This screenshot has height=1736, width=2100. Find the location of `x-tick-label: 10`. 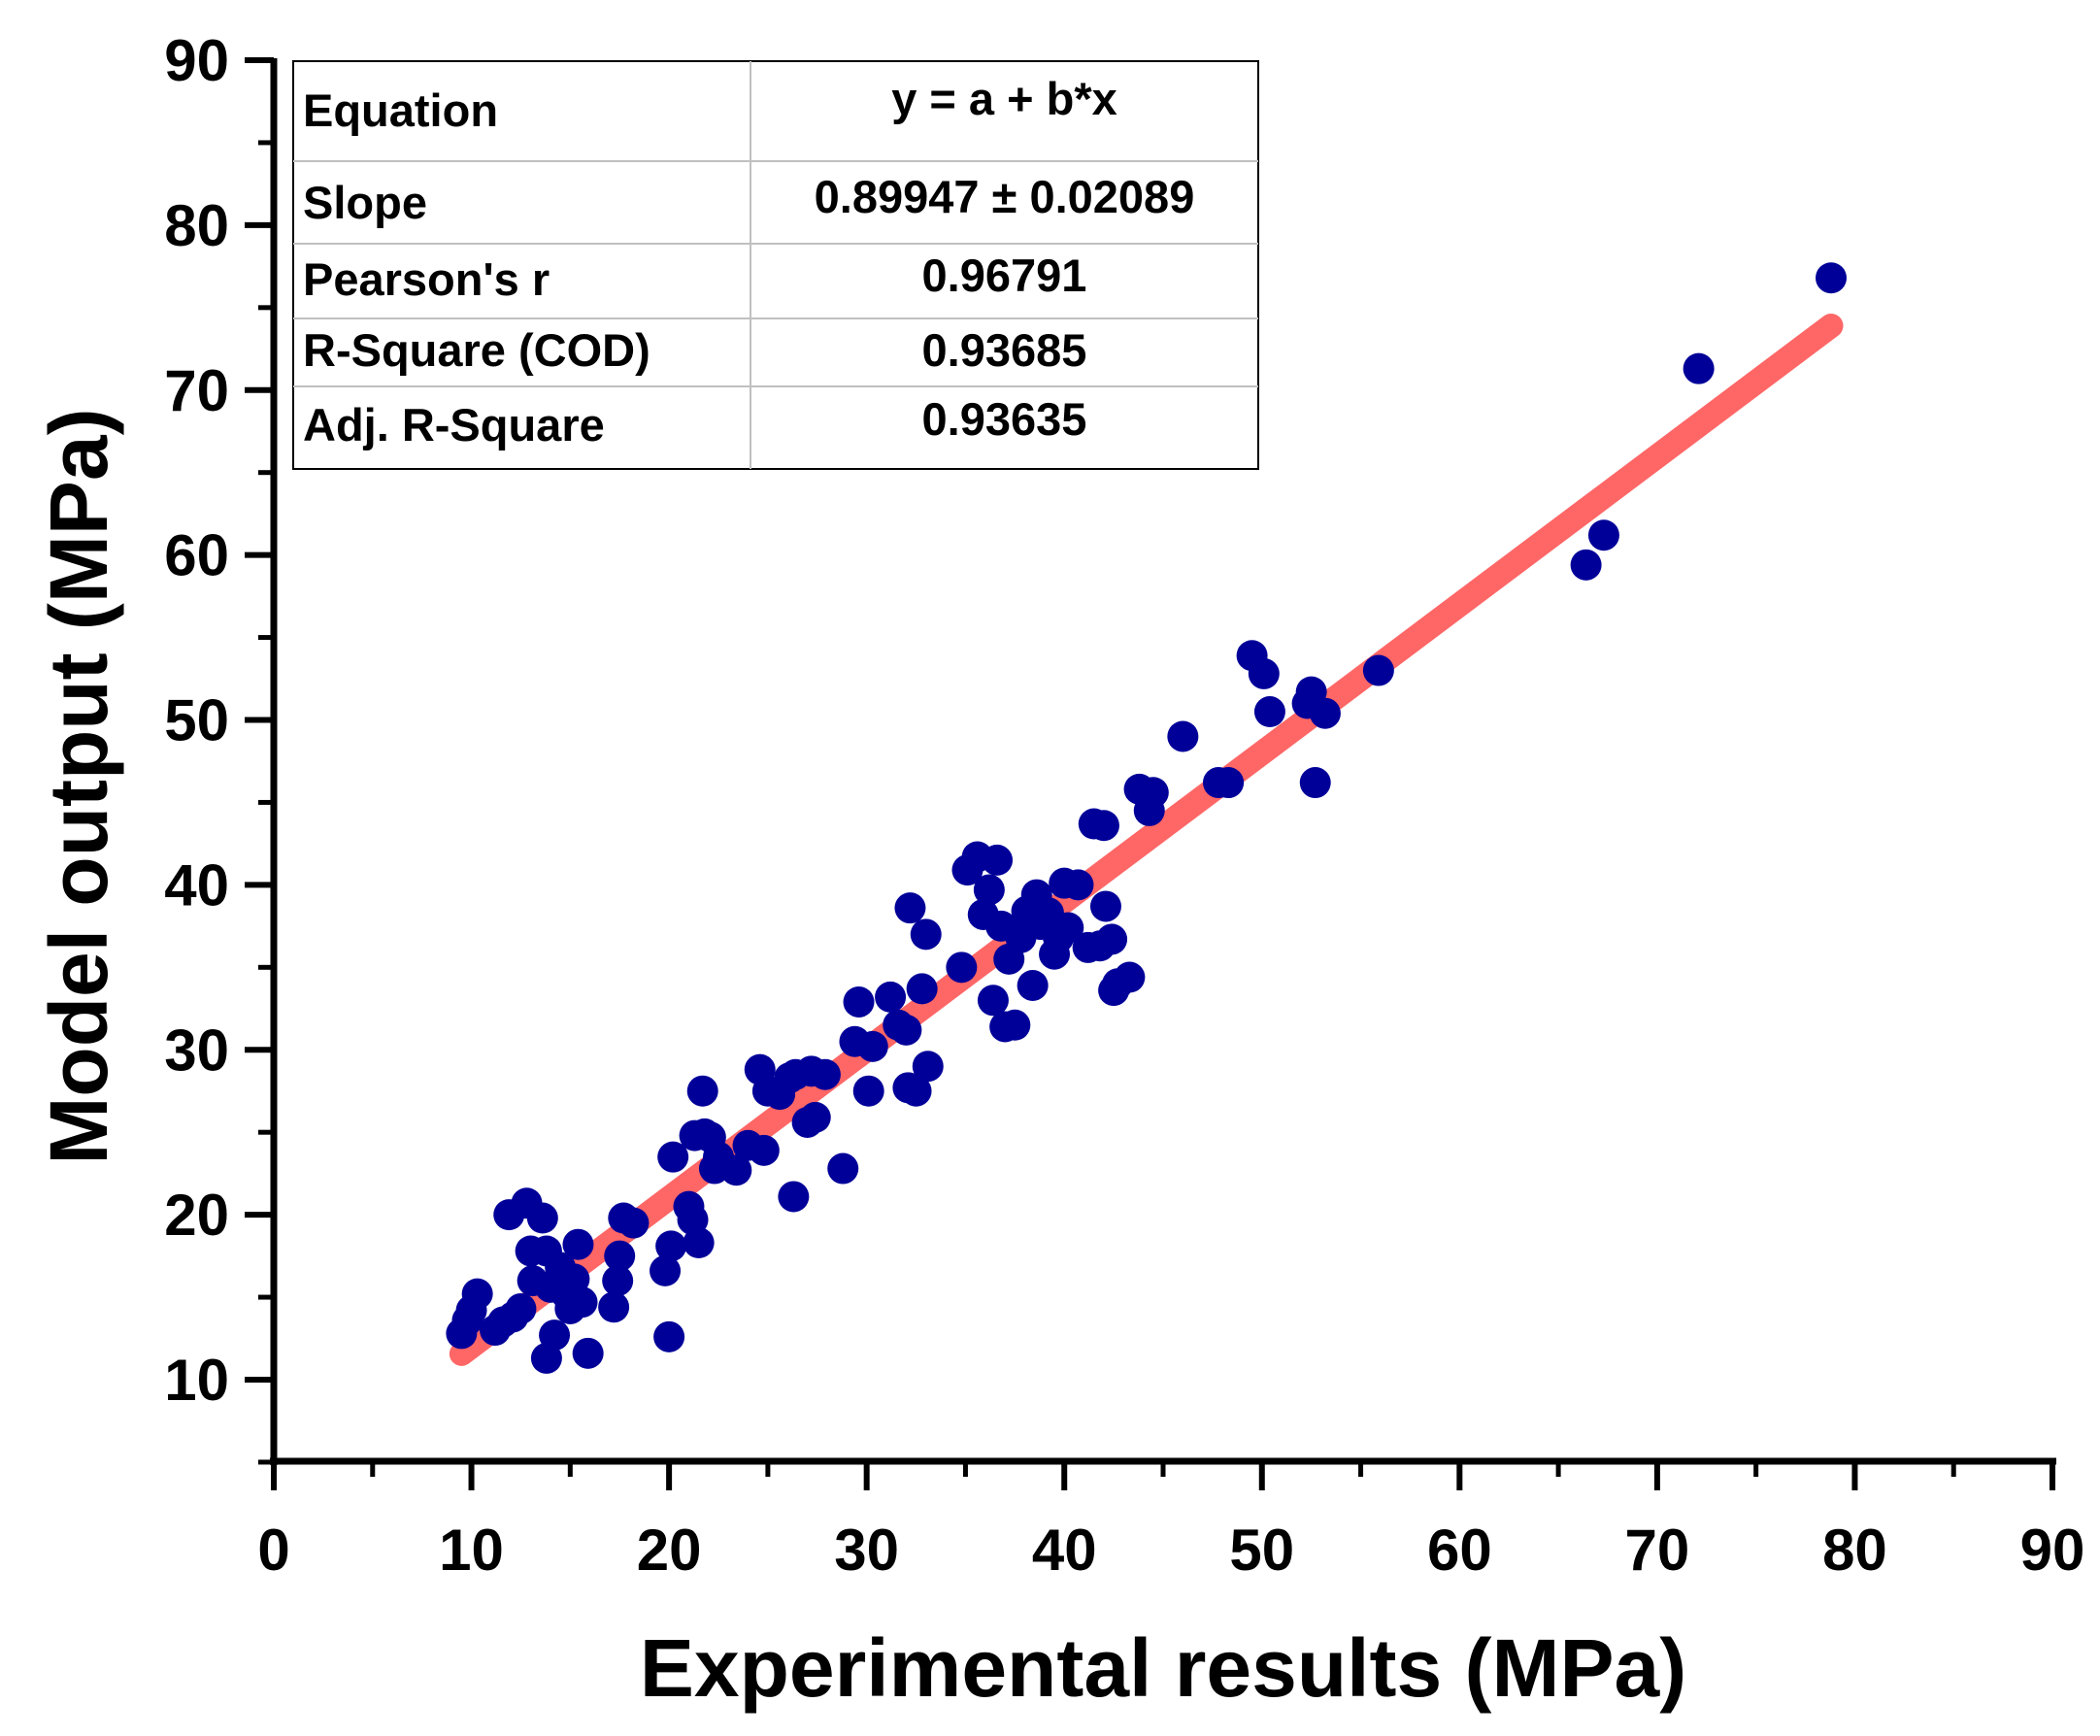

x-tick-label: 10 is located at coordinates (472, 1550).